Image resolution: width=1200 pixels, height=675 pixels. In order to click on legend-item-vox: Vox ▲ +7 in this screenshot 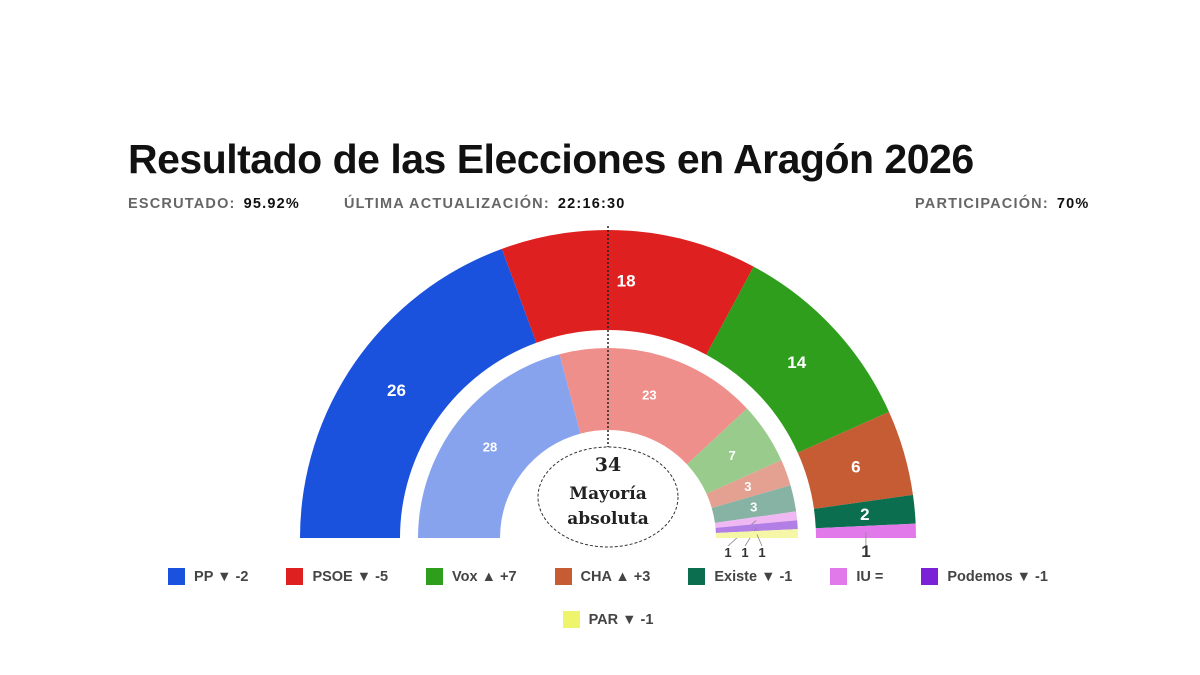, I will do `click(471, 576)`.